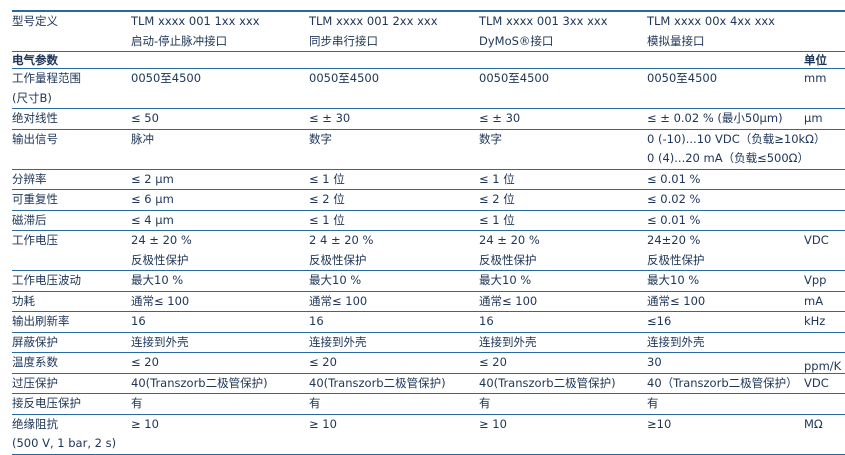 Image resolution: width=845 pixels, height=455 pixels. I want to click on row-label-line: 磁滞后, so click(29, 219).